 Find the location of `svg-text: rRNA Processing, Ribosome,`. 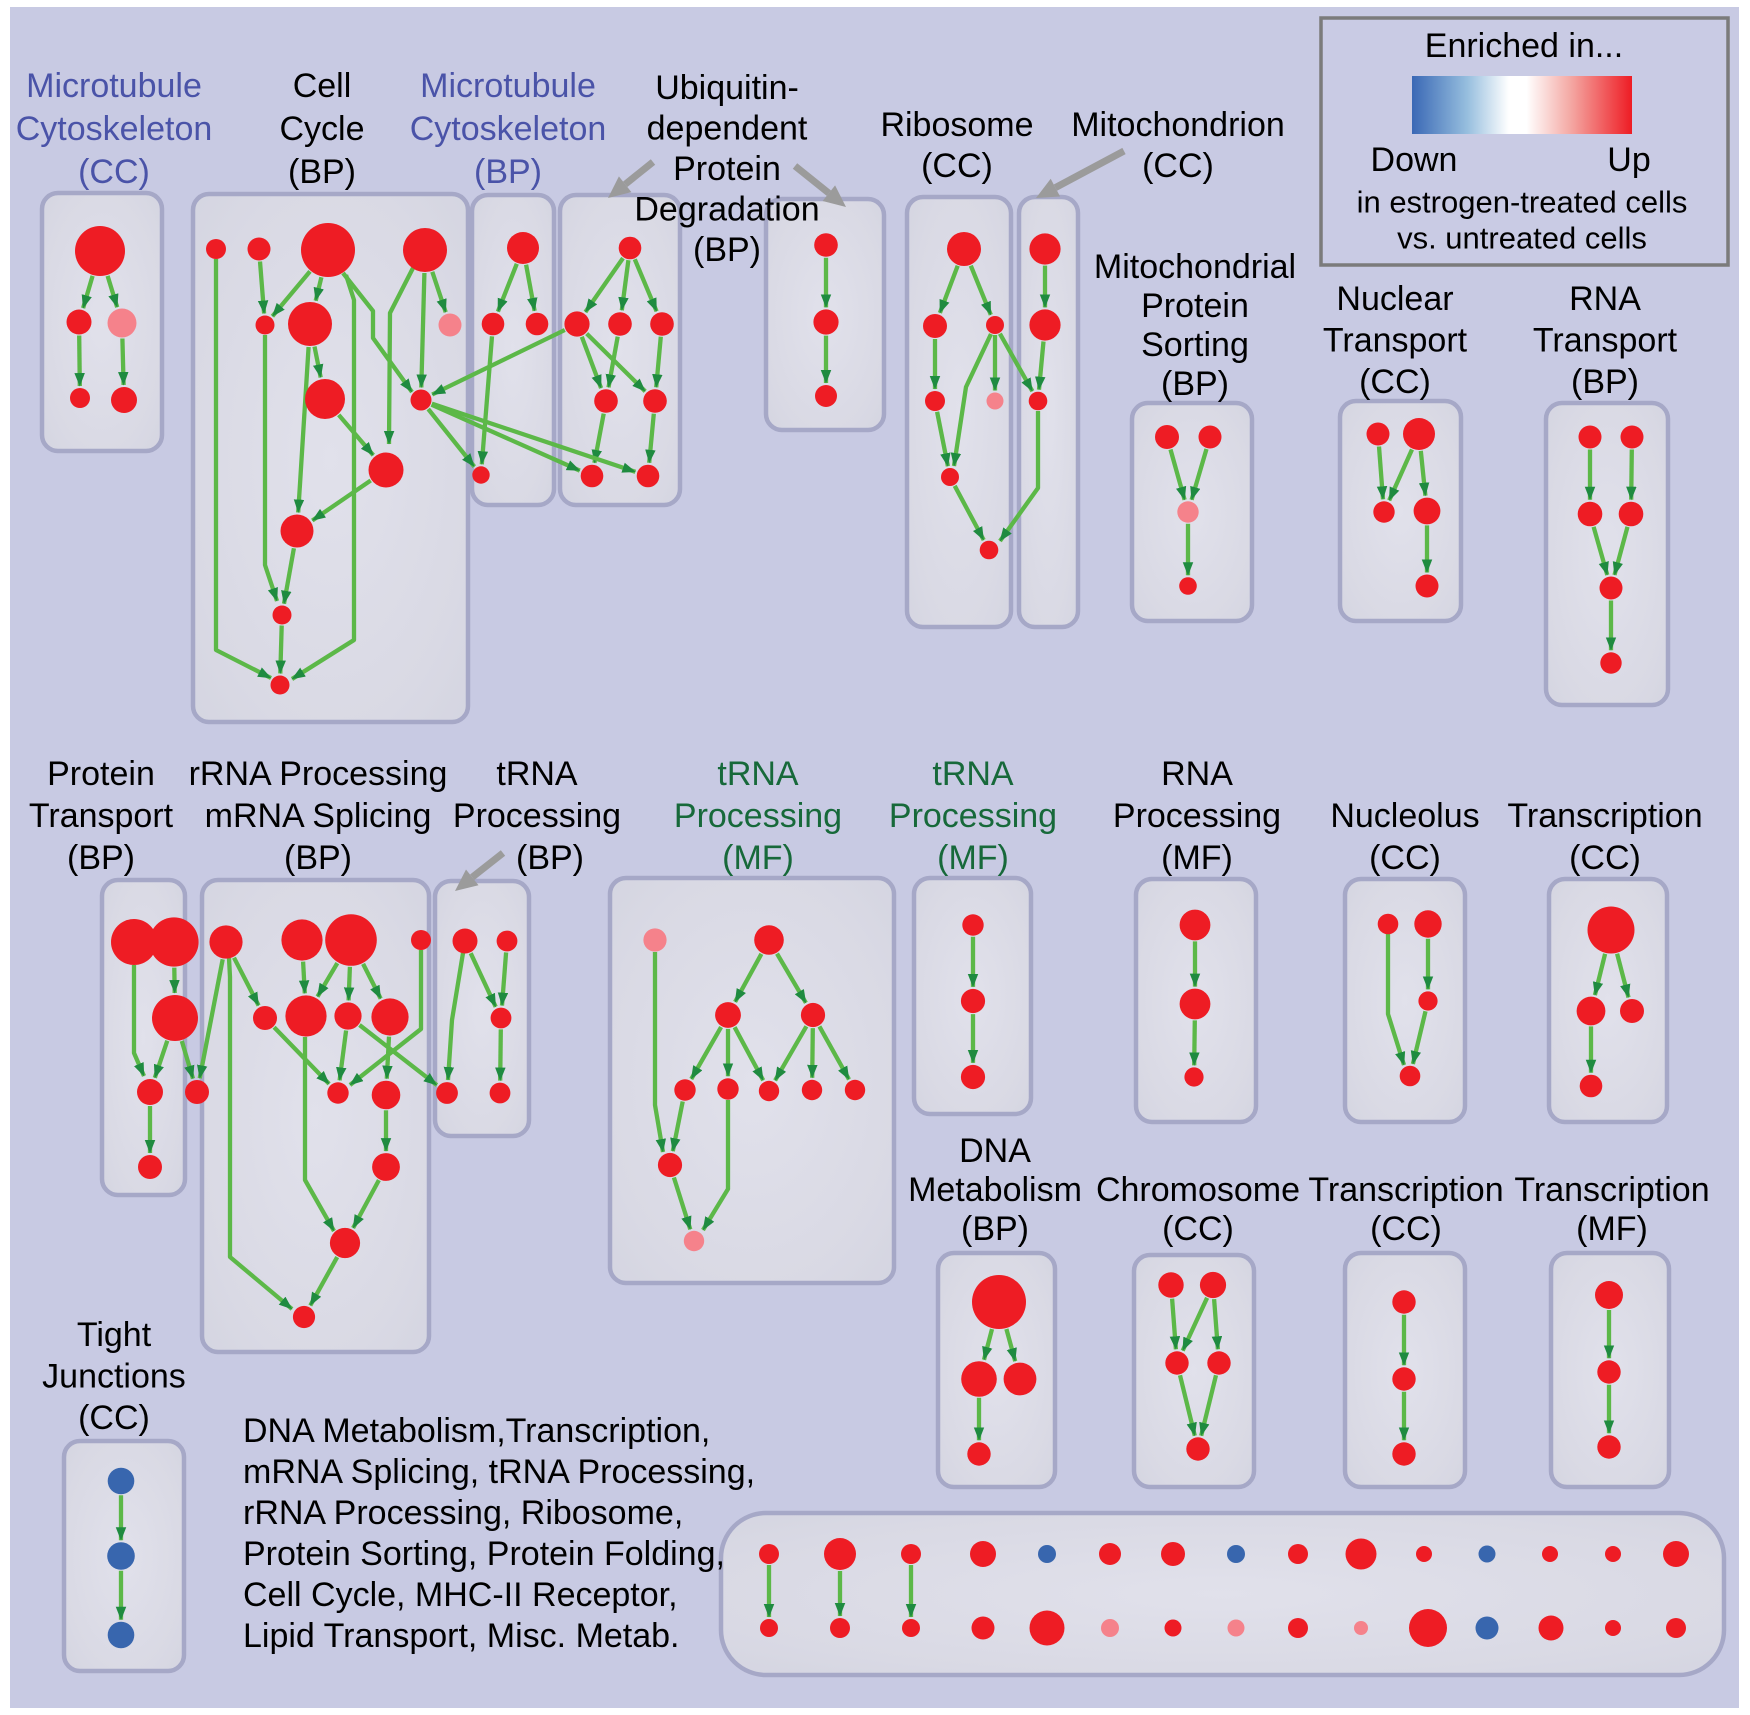

svg-text: rRNA Processing, Ribosome, is located at coordinates (463, 1513).